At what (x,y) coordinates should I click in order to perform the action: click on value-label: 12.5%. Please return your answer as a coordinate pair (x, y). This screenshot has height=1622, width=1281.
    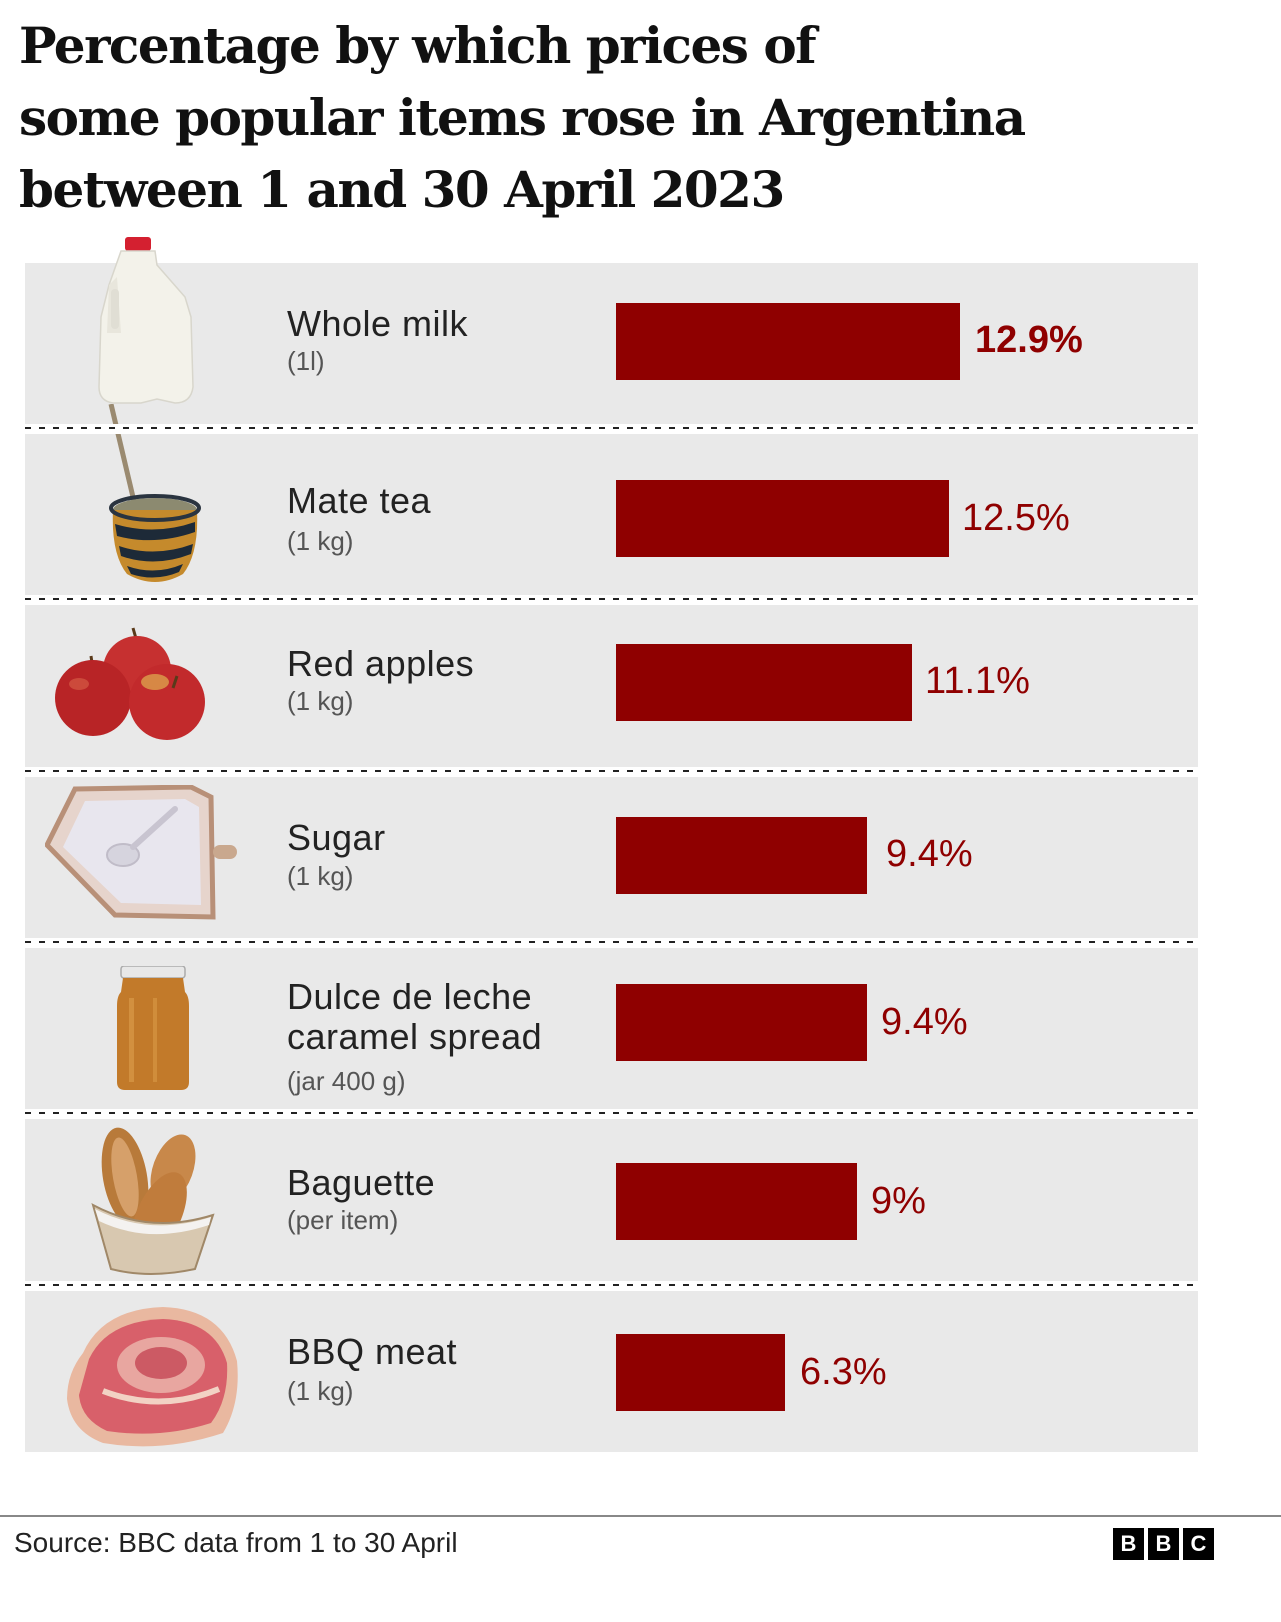
    Looking at the image, I should click on (1016, 518).